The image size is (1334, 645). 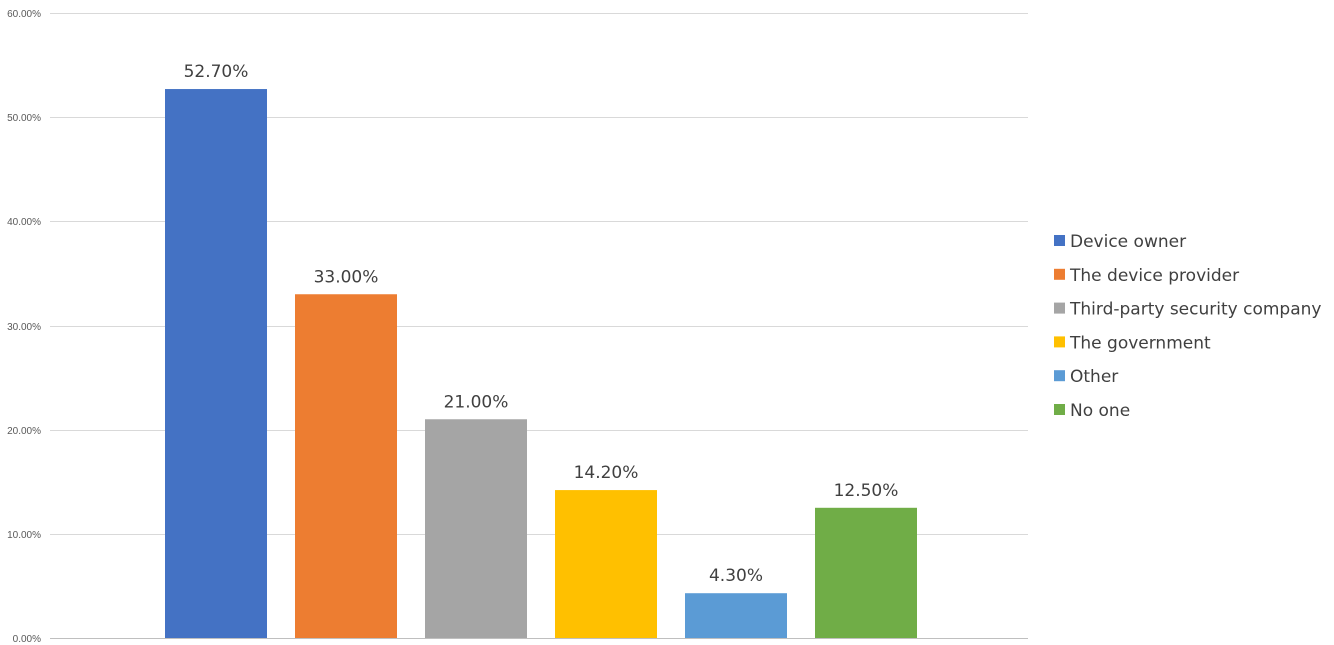 I want to click on y-tick-label: 30.00%, so click(x=24, y=327).